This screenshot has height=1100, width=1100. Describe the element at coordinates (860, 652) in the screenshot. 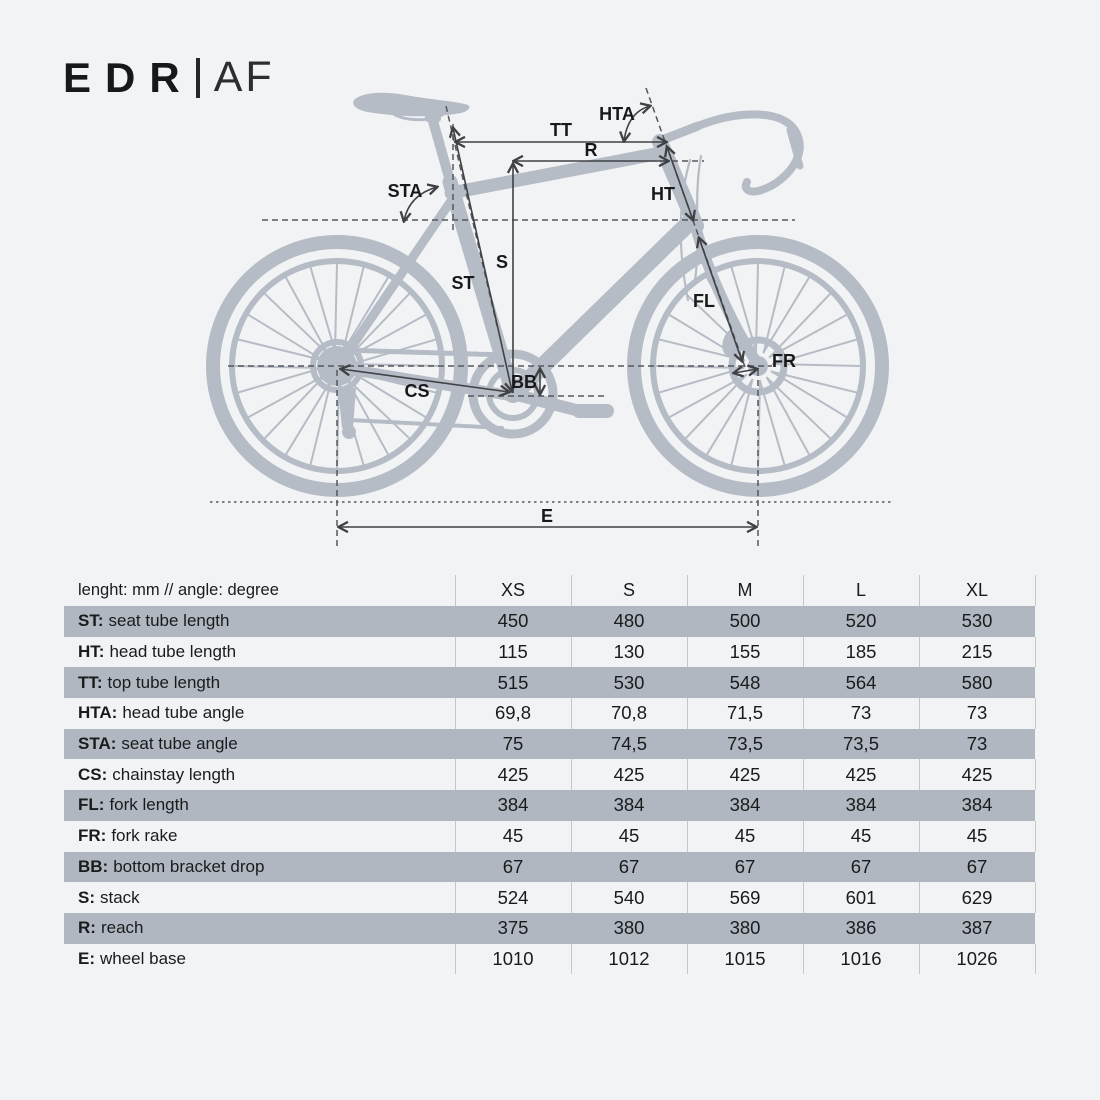

I see `cell-value: 185` at that location.